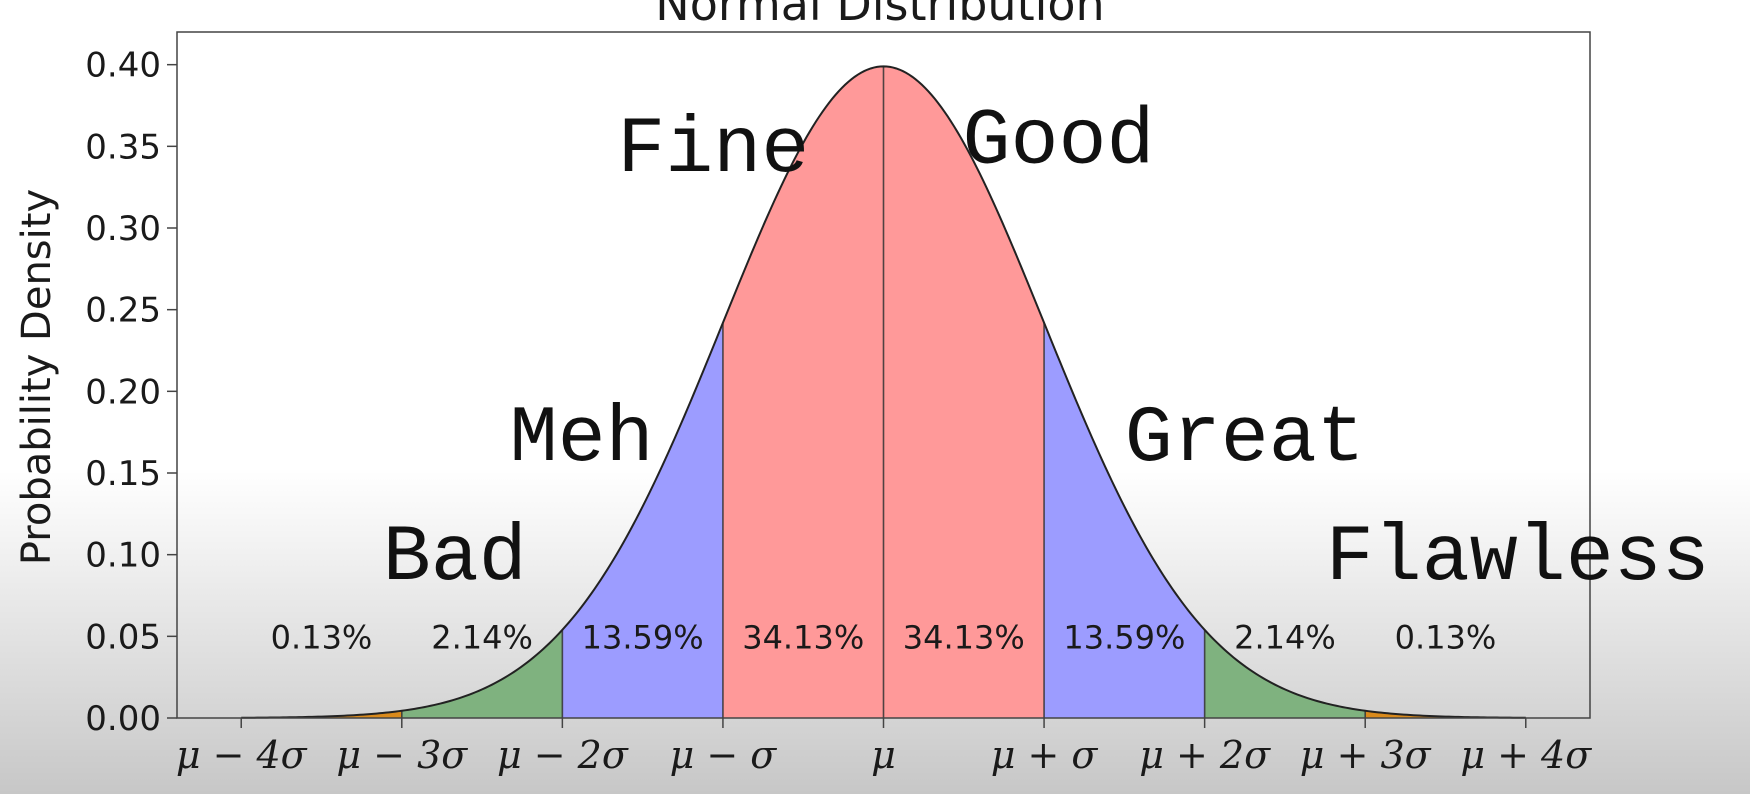 The height and width of the screenshot is (794, 1750). I want to click on percent-label-2: 13.59%, so click(643, 637).